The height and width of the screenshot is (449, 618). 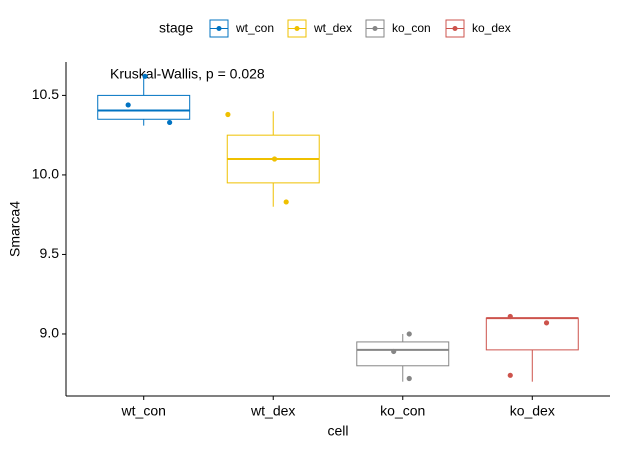 What do you see at coordinates (45, 94) in the screenshot?
I see `y-tick-label: 10.5` at bounding box center [45, 94].